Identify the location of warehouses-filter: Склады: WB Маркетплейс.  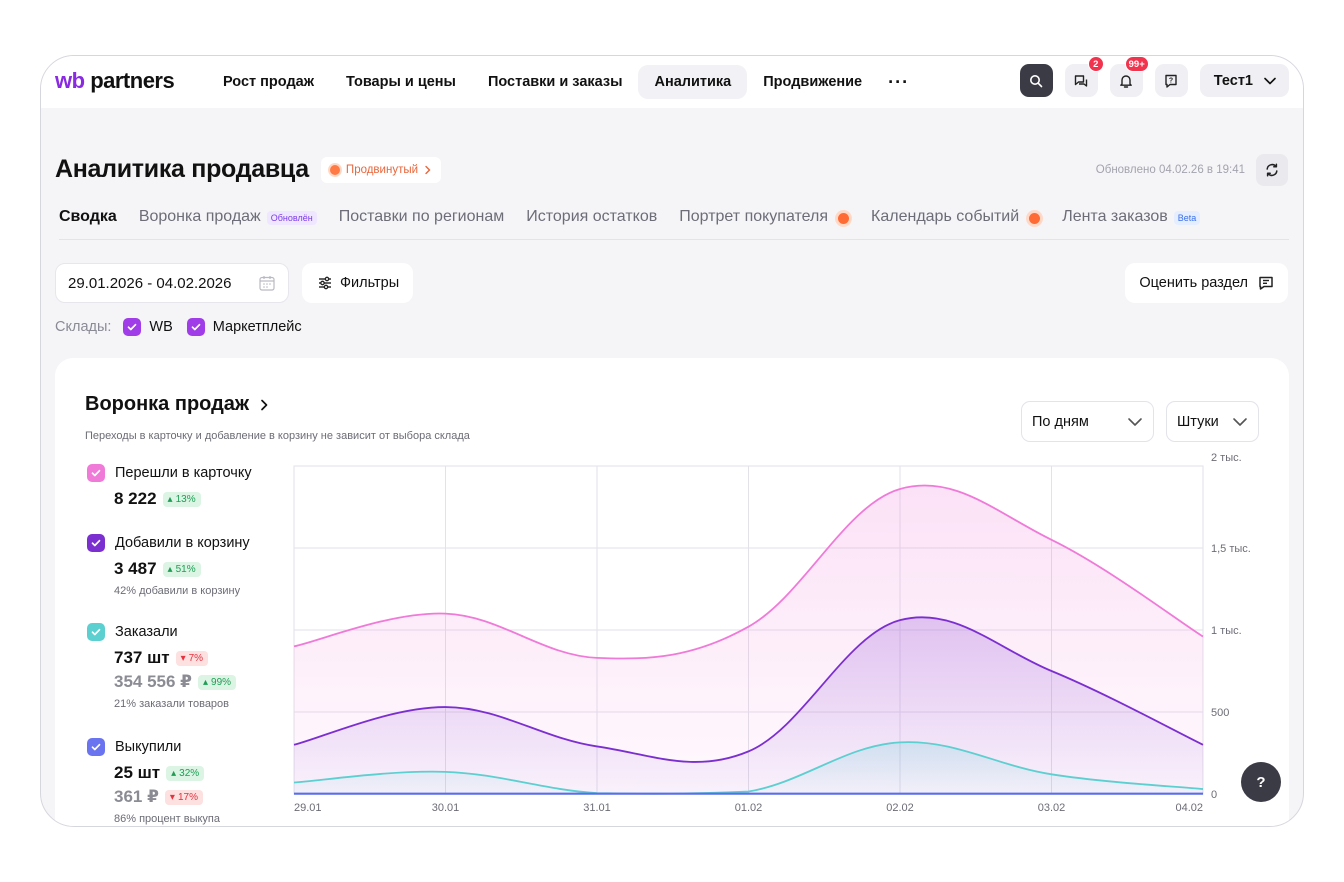
(181, 327).